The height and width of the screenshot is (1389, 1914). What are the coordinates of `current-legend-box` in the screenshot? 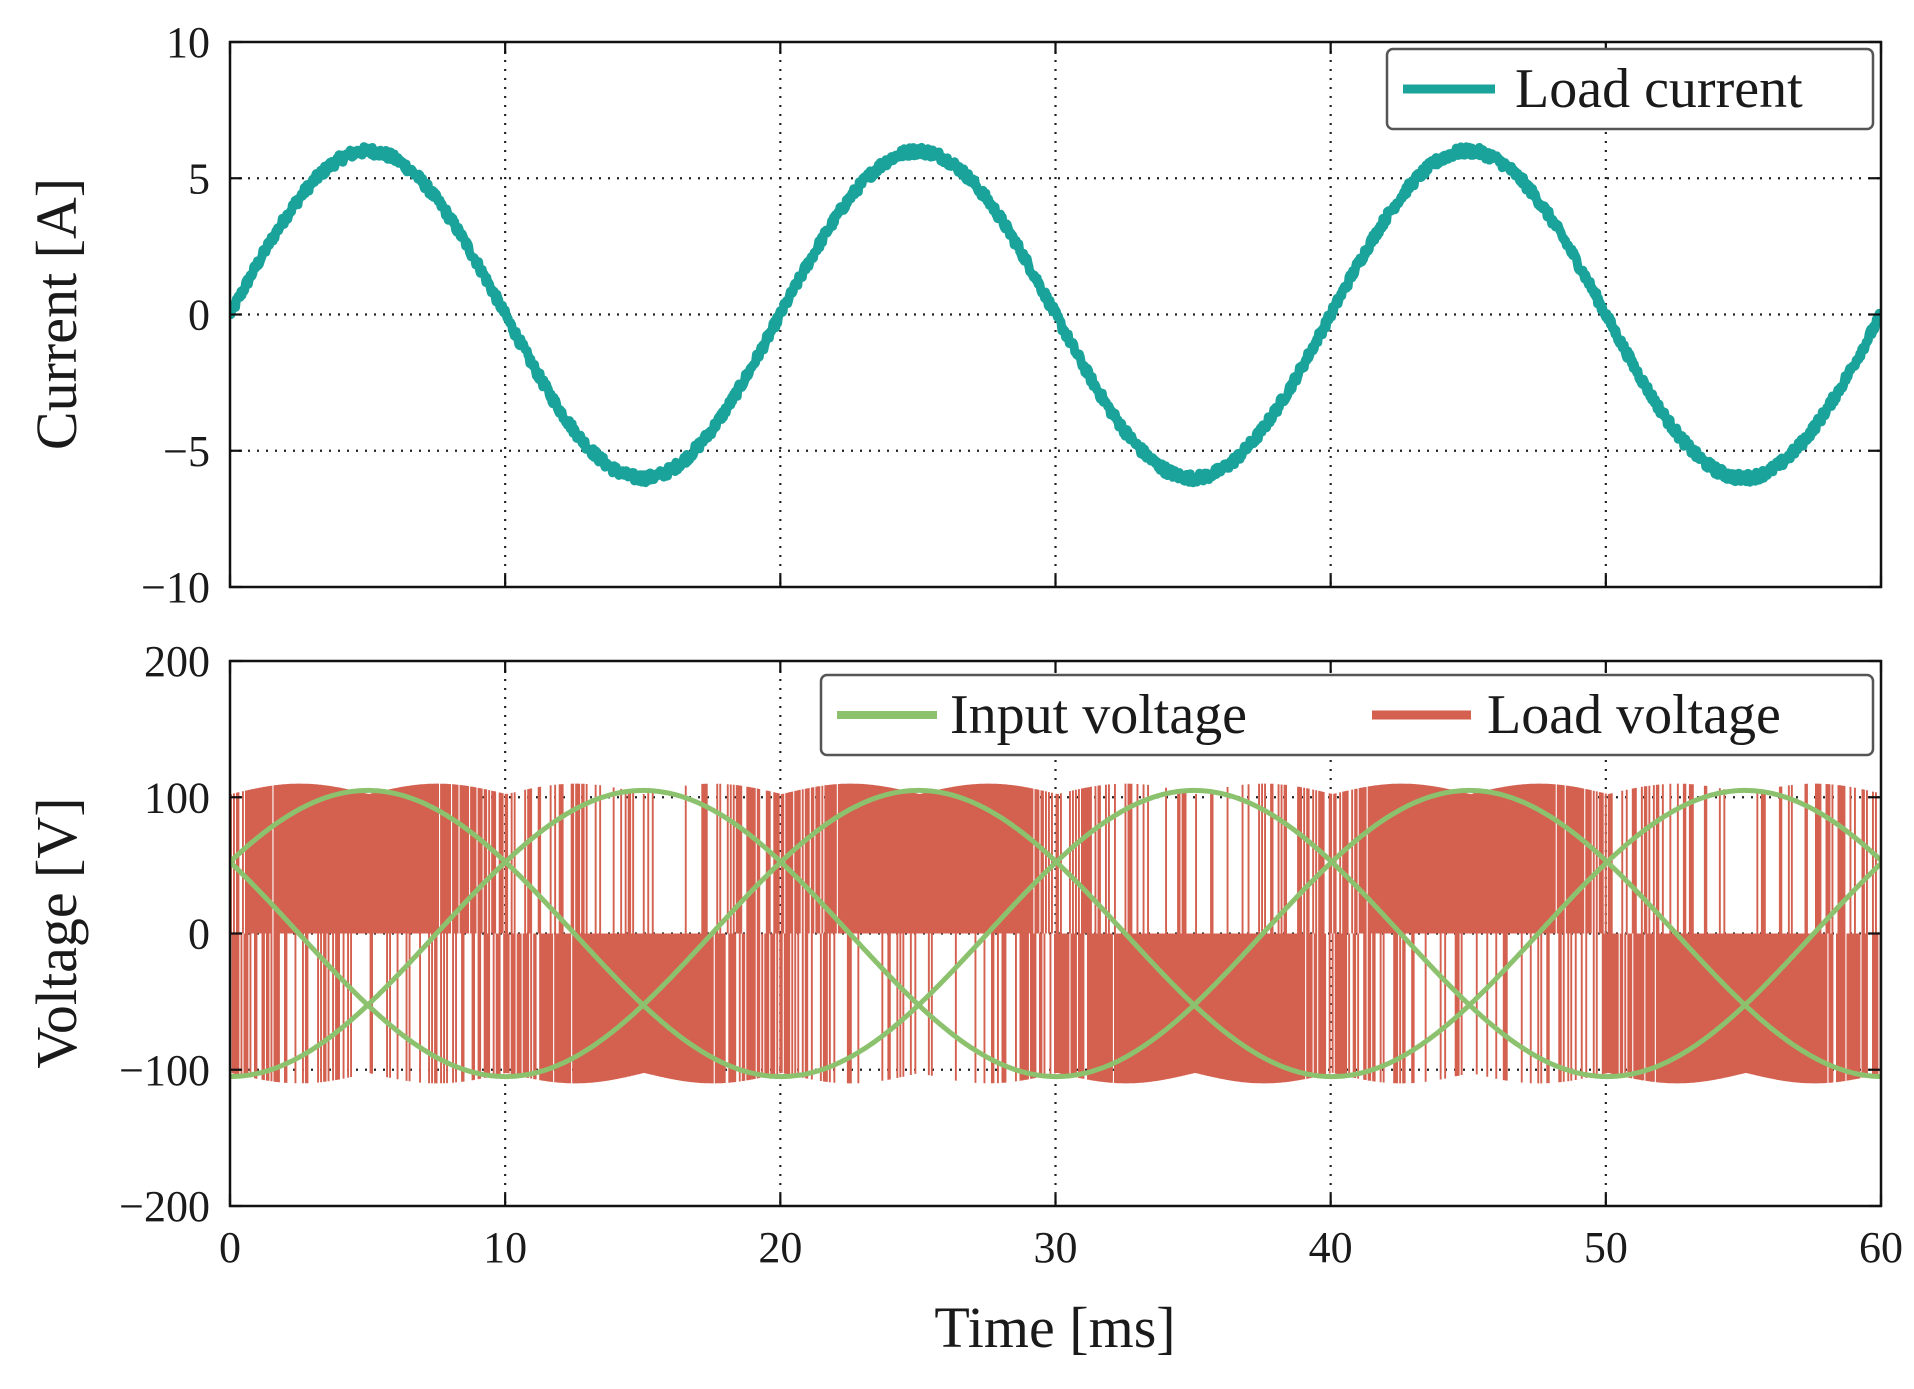 It's located at (1630, 89).